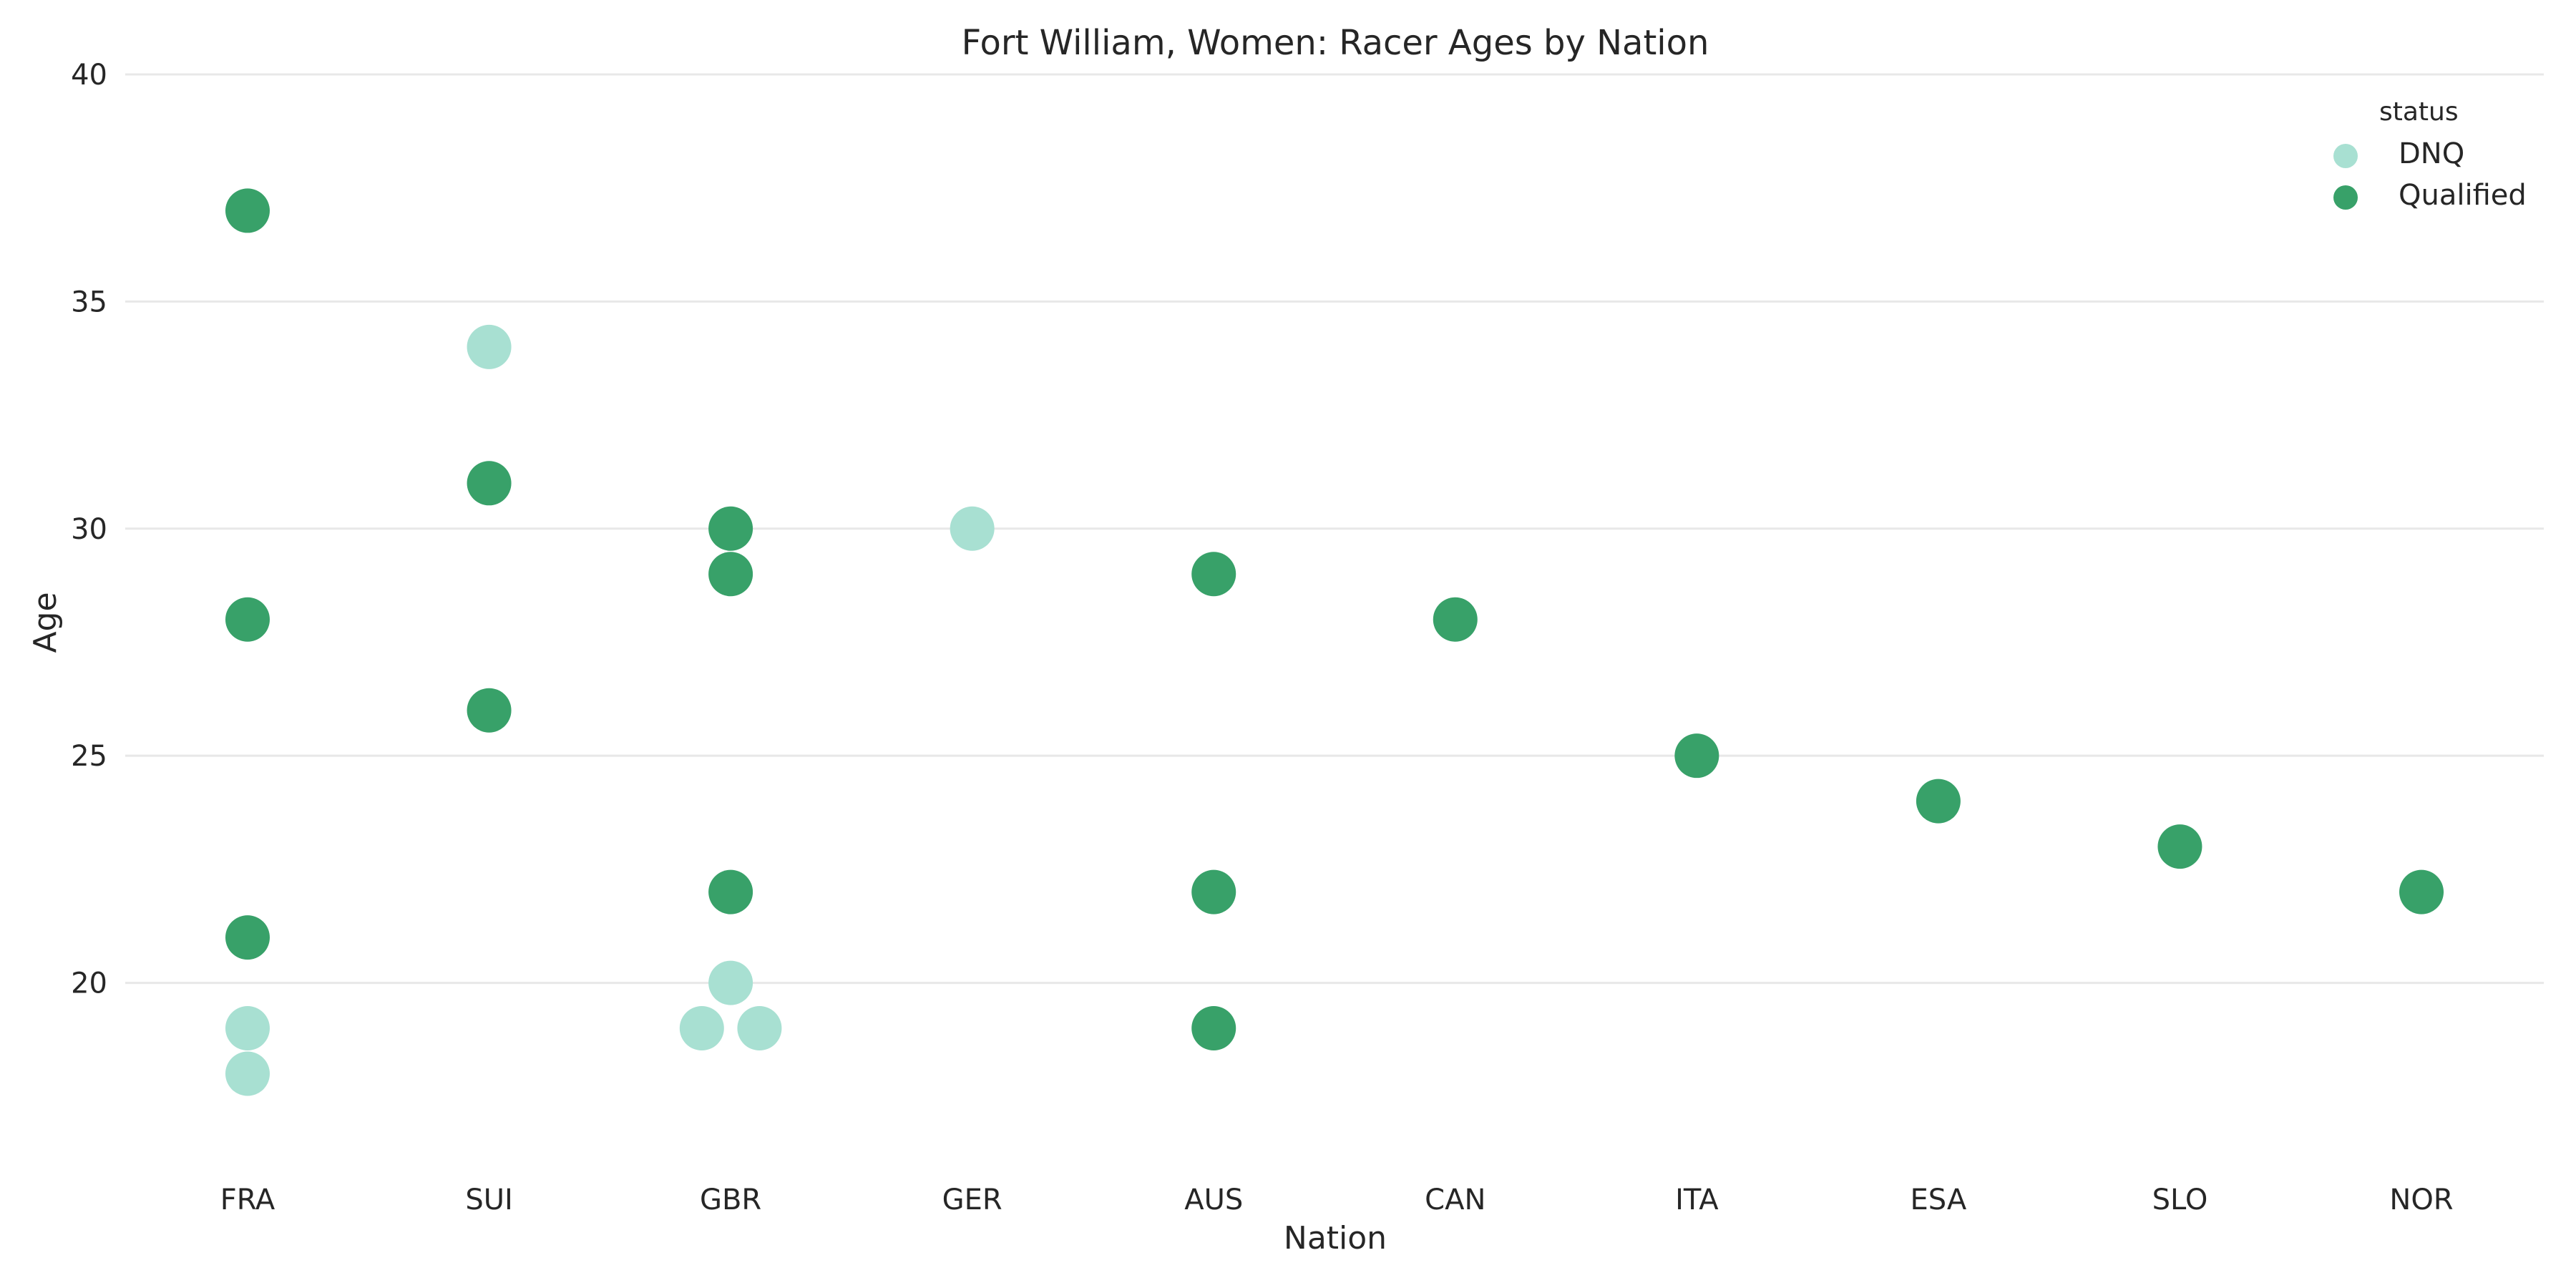 The height and width of the screenshot is (1288, 2576). Describe the element at coordinates (2180, 1200) in the screenshot. I see `x-tick-label-slo: SLO` at that location.